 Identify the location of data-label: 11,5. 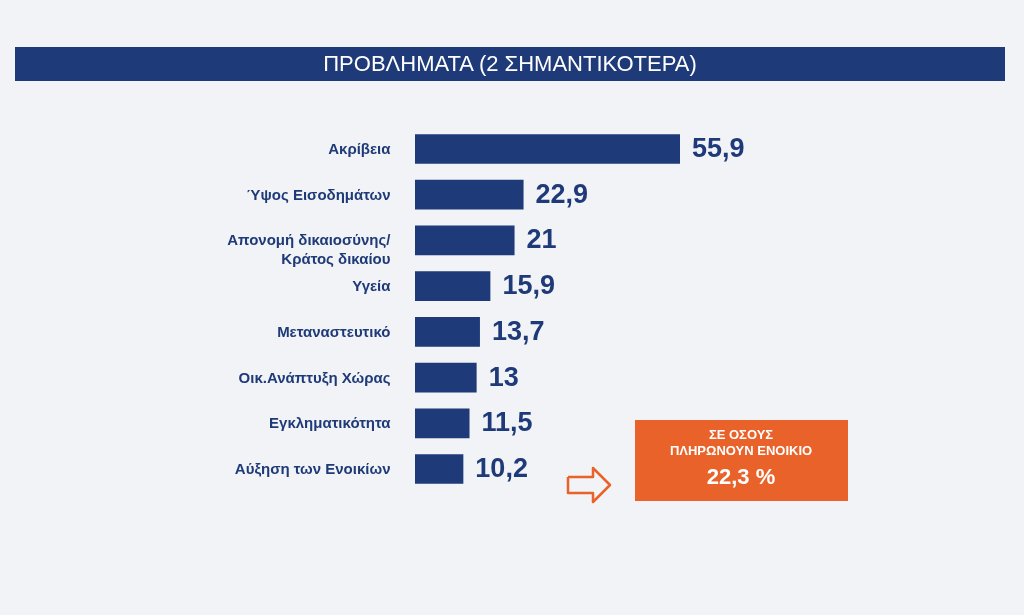
(507, 422).